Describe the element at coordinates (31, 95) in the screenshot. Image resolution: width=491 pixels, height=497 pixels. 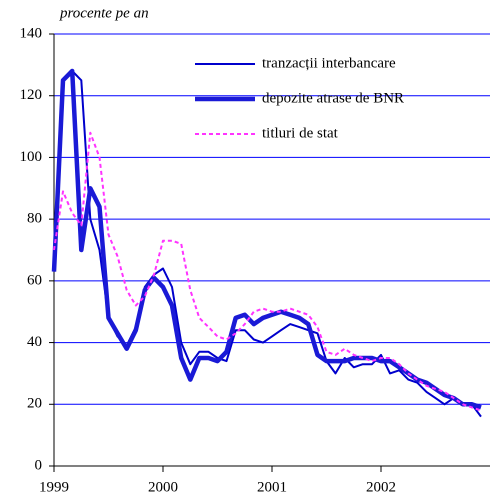
I see `y-tick-label: 120` at that location.